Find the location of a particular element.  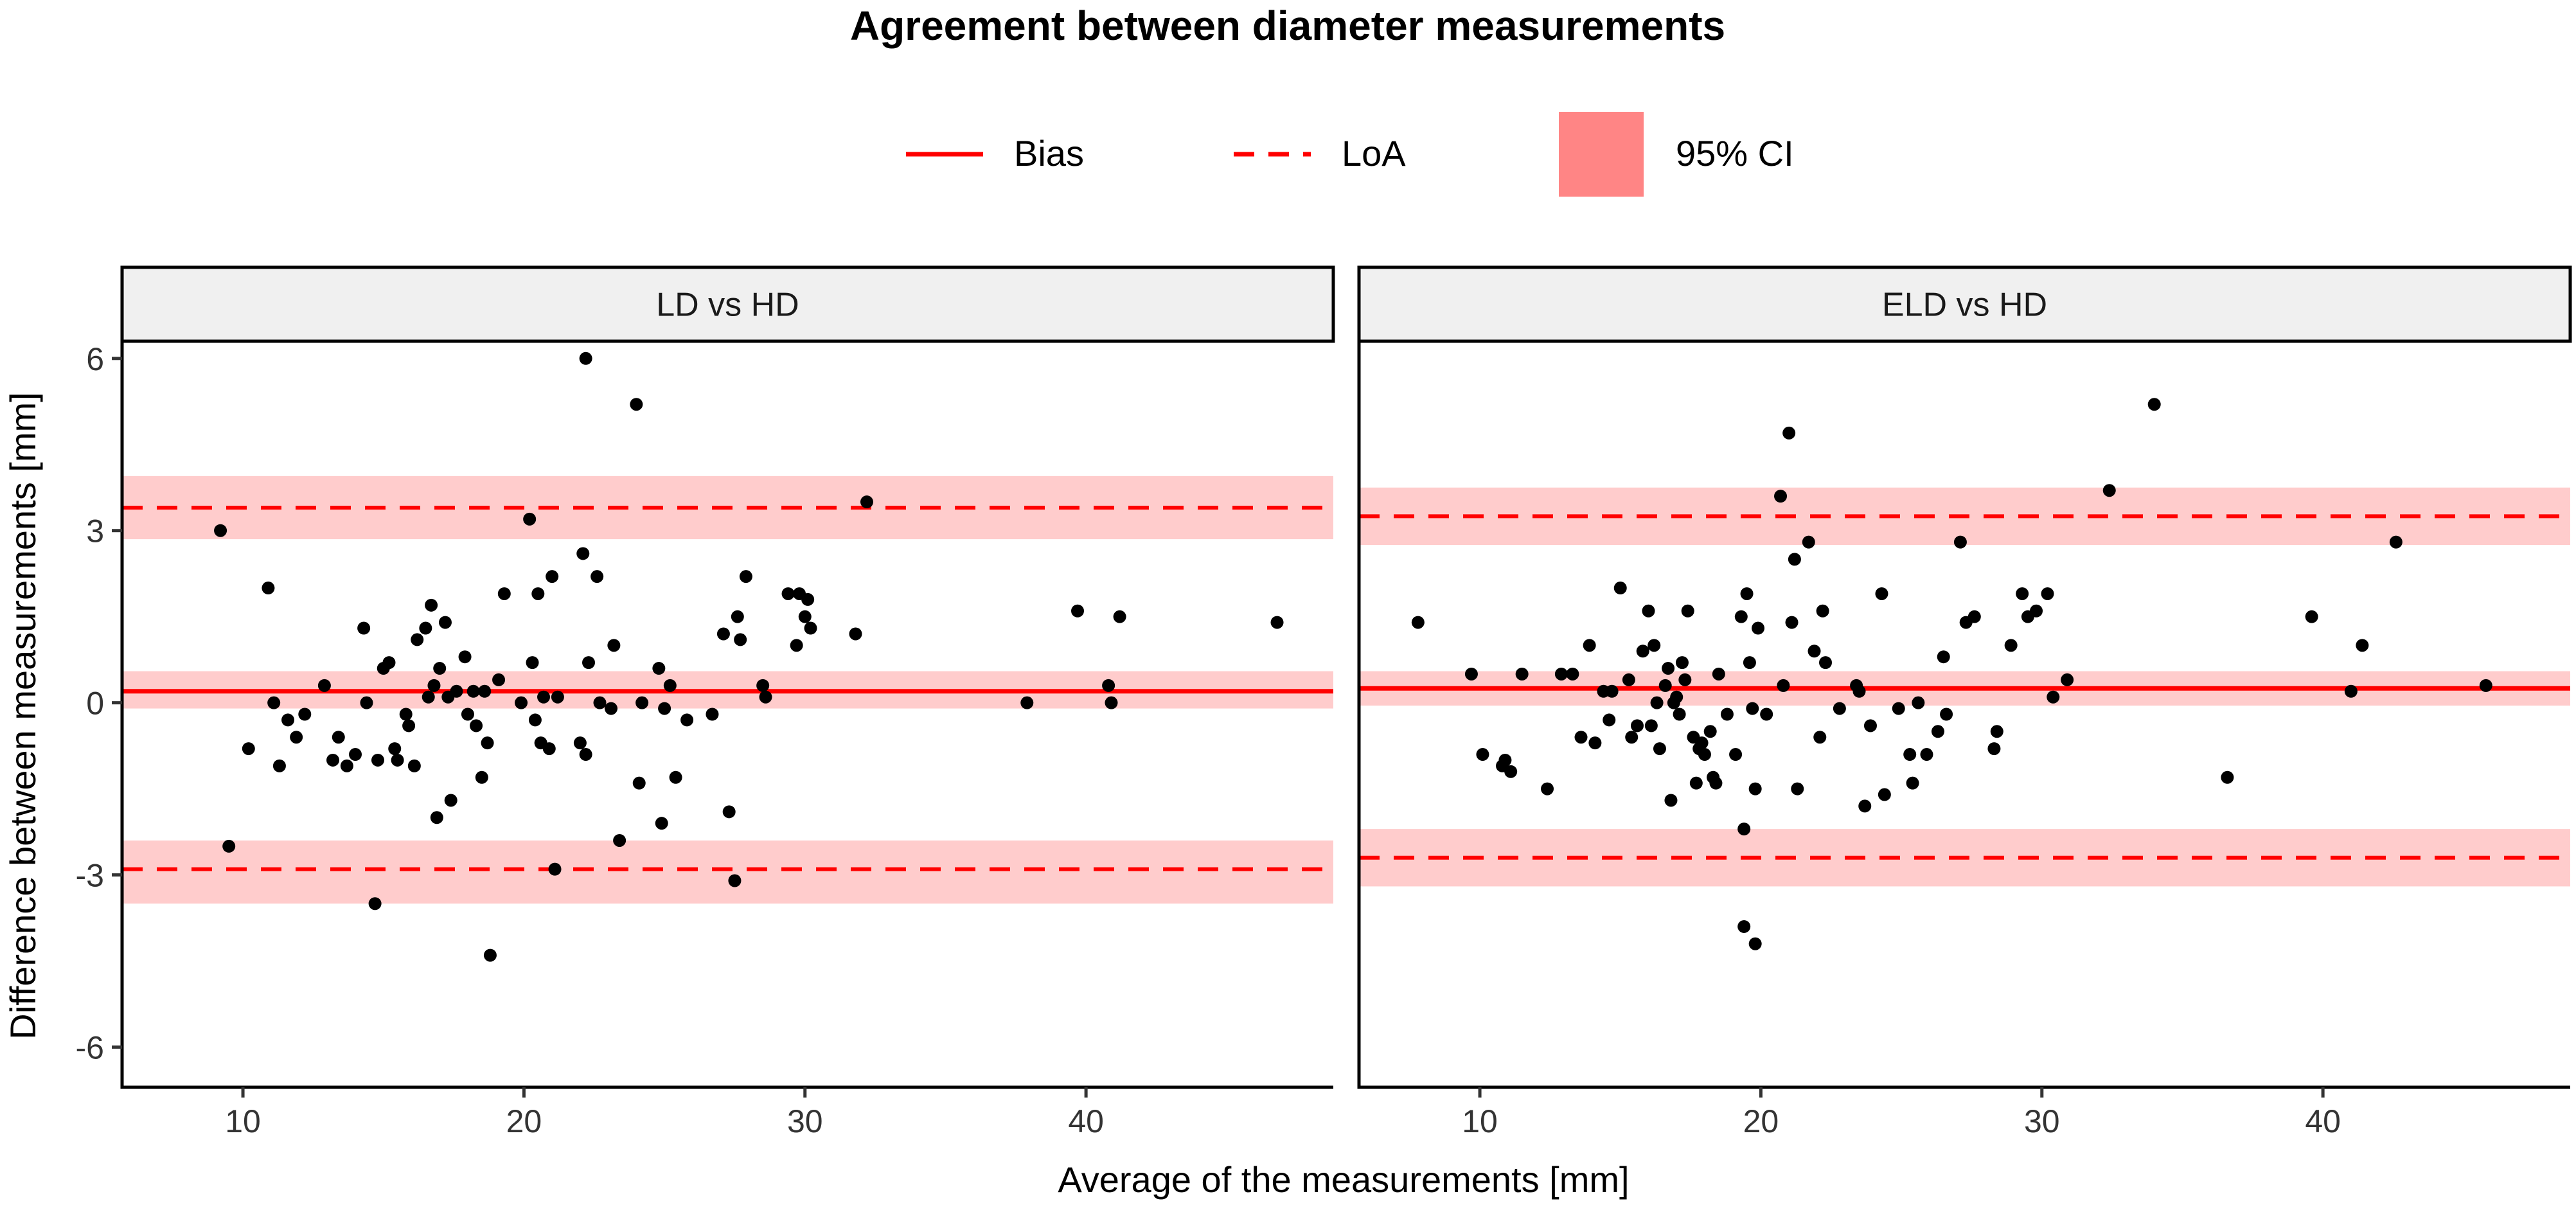

y-tick-label: 6 is located at coordinates (95, 359).